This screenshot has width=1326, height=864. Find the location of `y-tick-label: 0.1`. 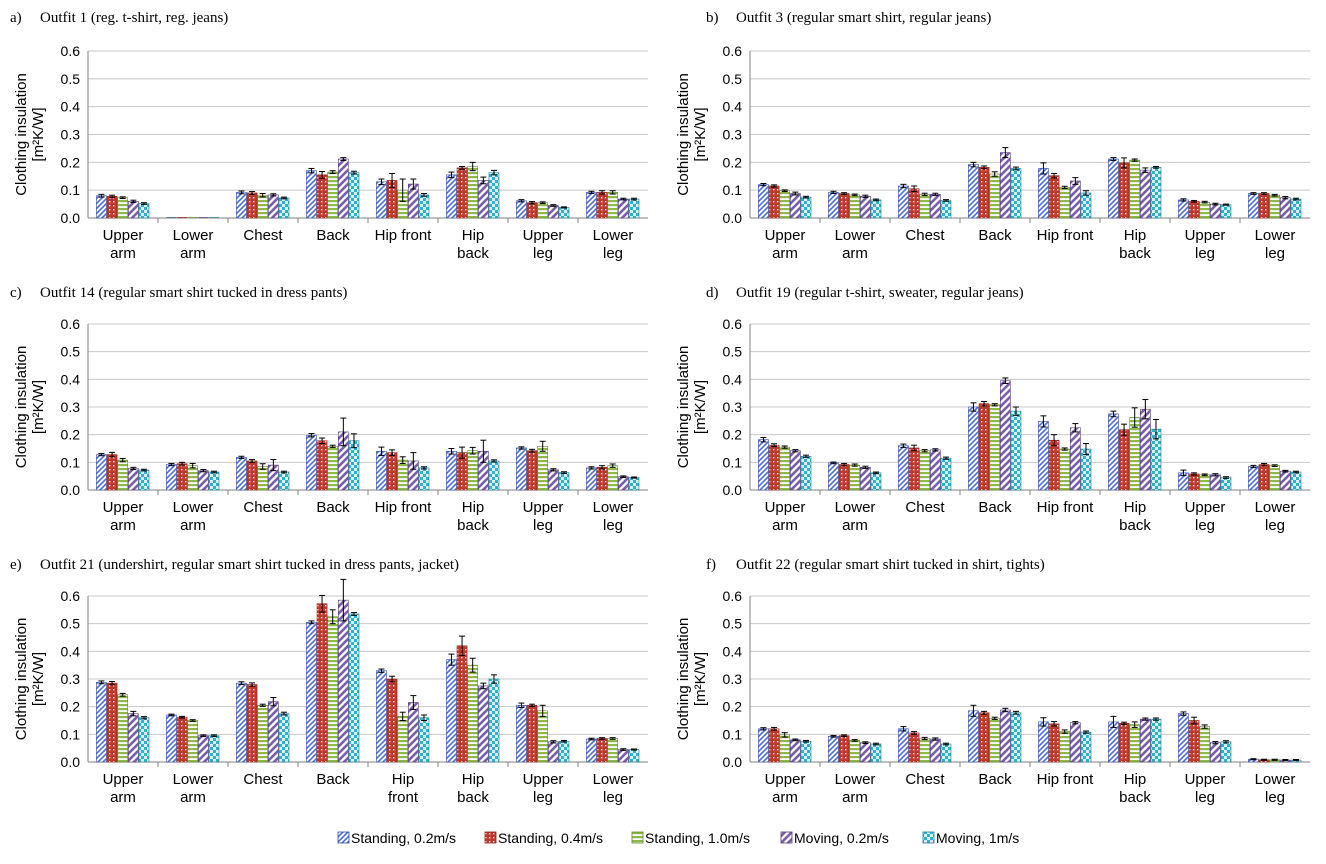

y-tick-label: 0.1 is located at coordinates (71, 734).